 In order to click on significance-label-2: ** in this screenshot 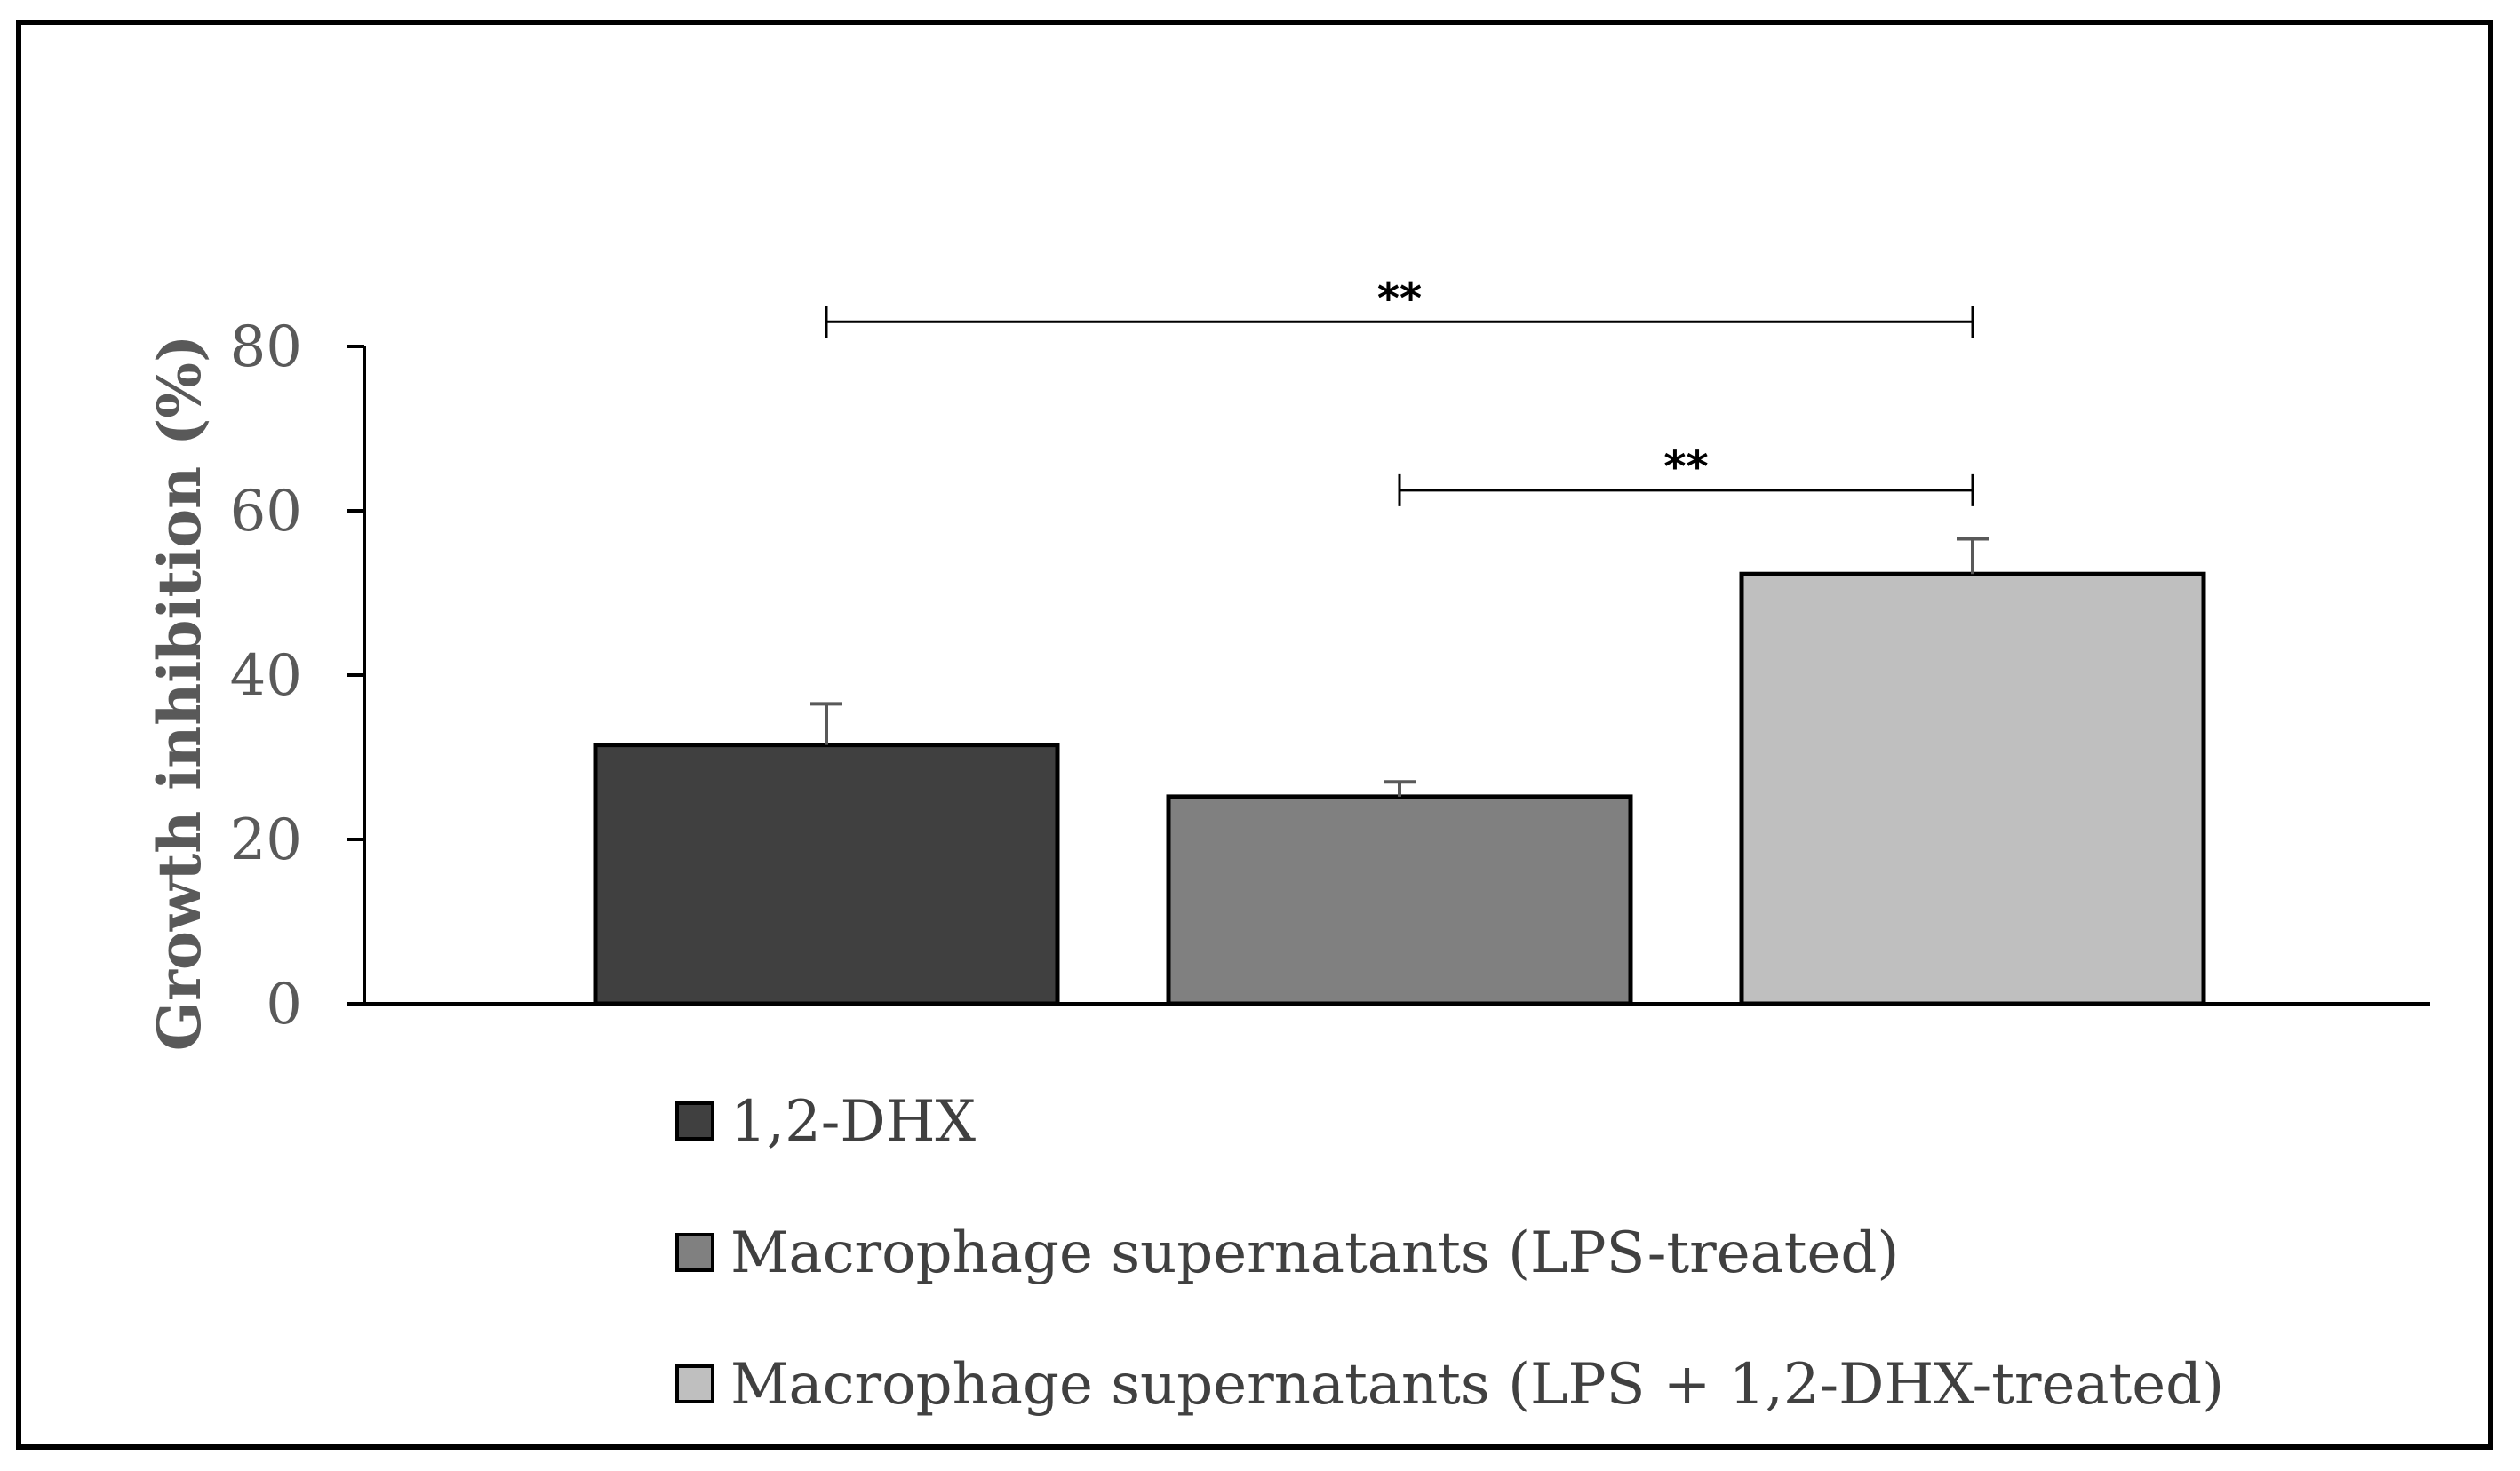, I will do `click(1685, 467)`.